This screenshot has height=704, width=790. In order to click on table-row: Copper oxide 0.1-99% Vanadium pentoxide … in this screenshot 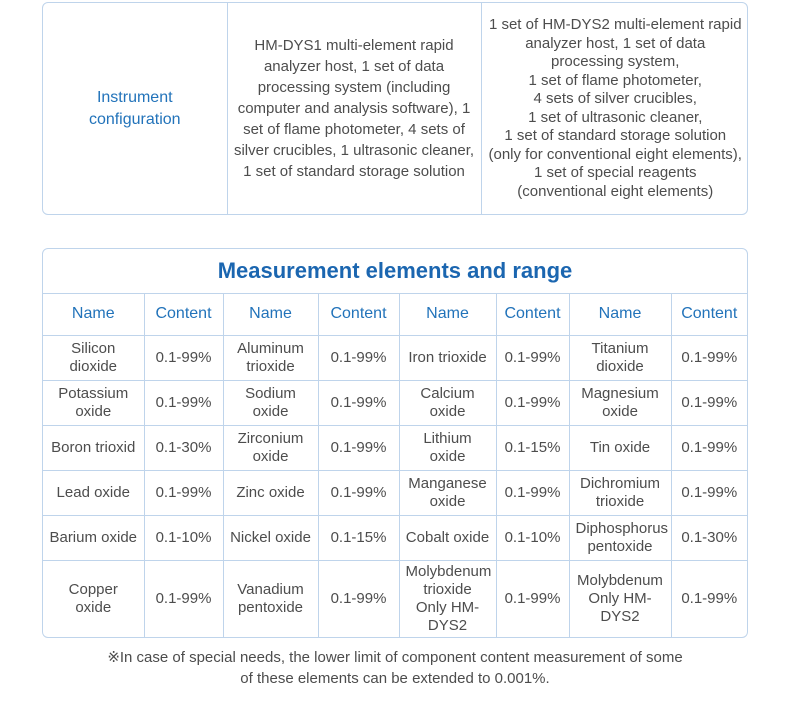, I will do `click(395, 598)`.